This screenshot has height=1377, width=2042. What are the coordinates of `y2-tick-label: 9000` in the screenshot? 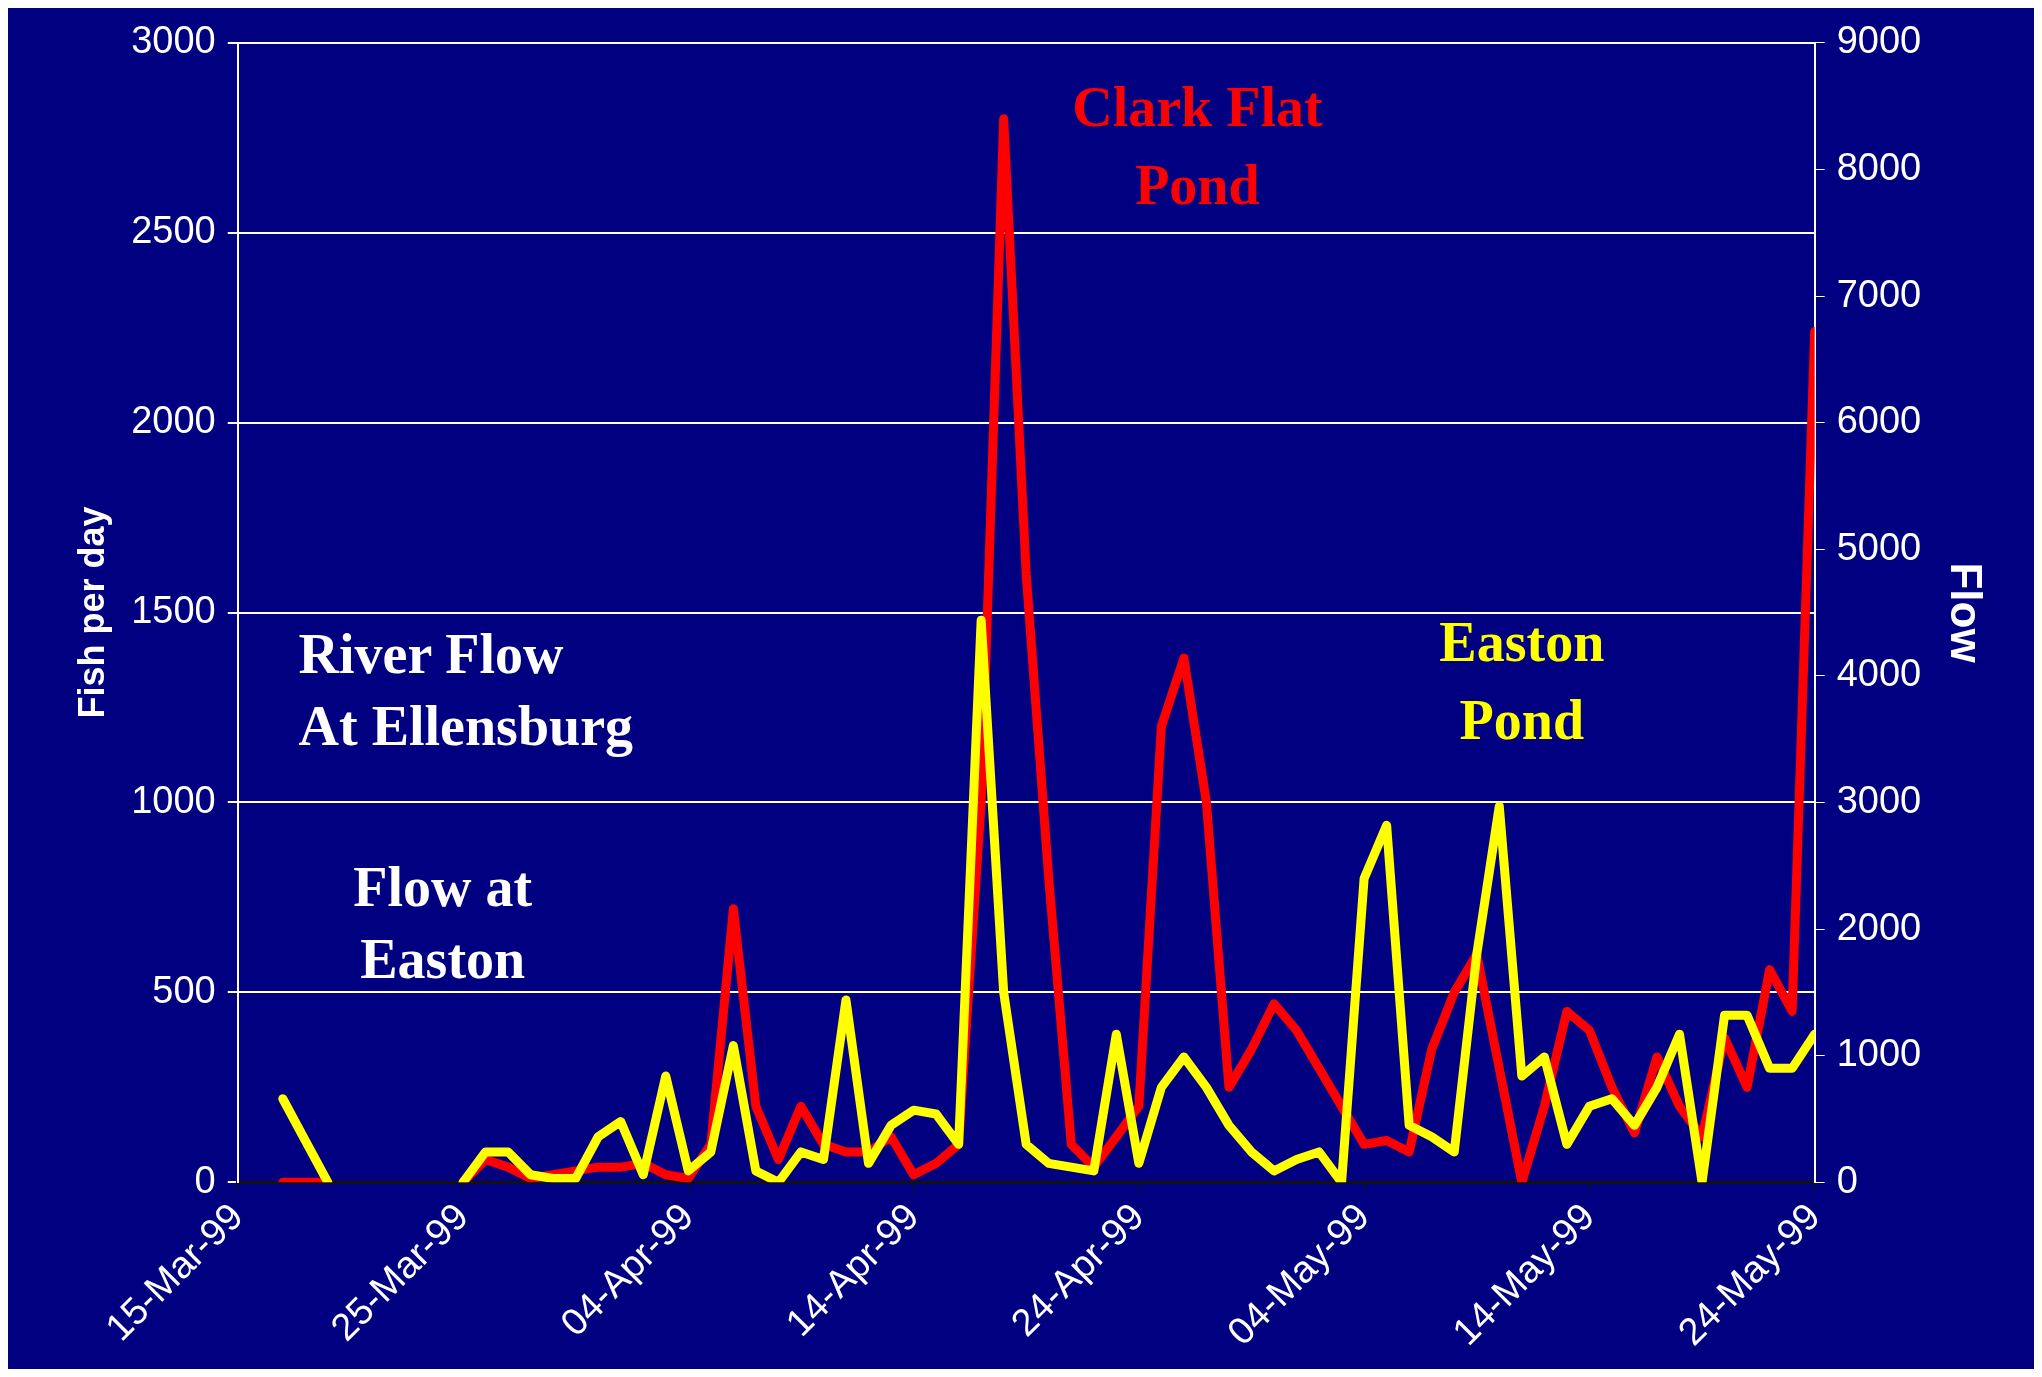 It's located at (1879, 40).